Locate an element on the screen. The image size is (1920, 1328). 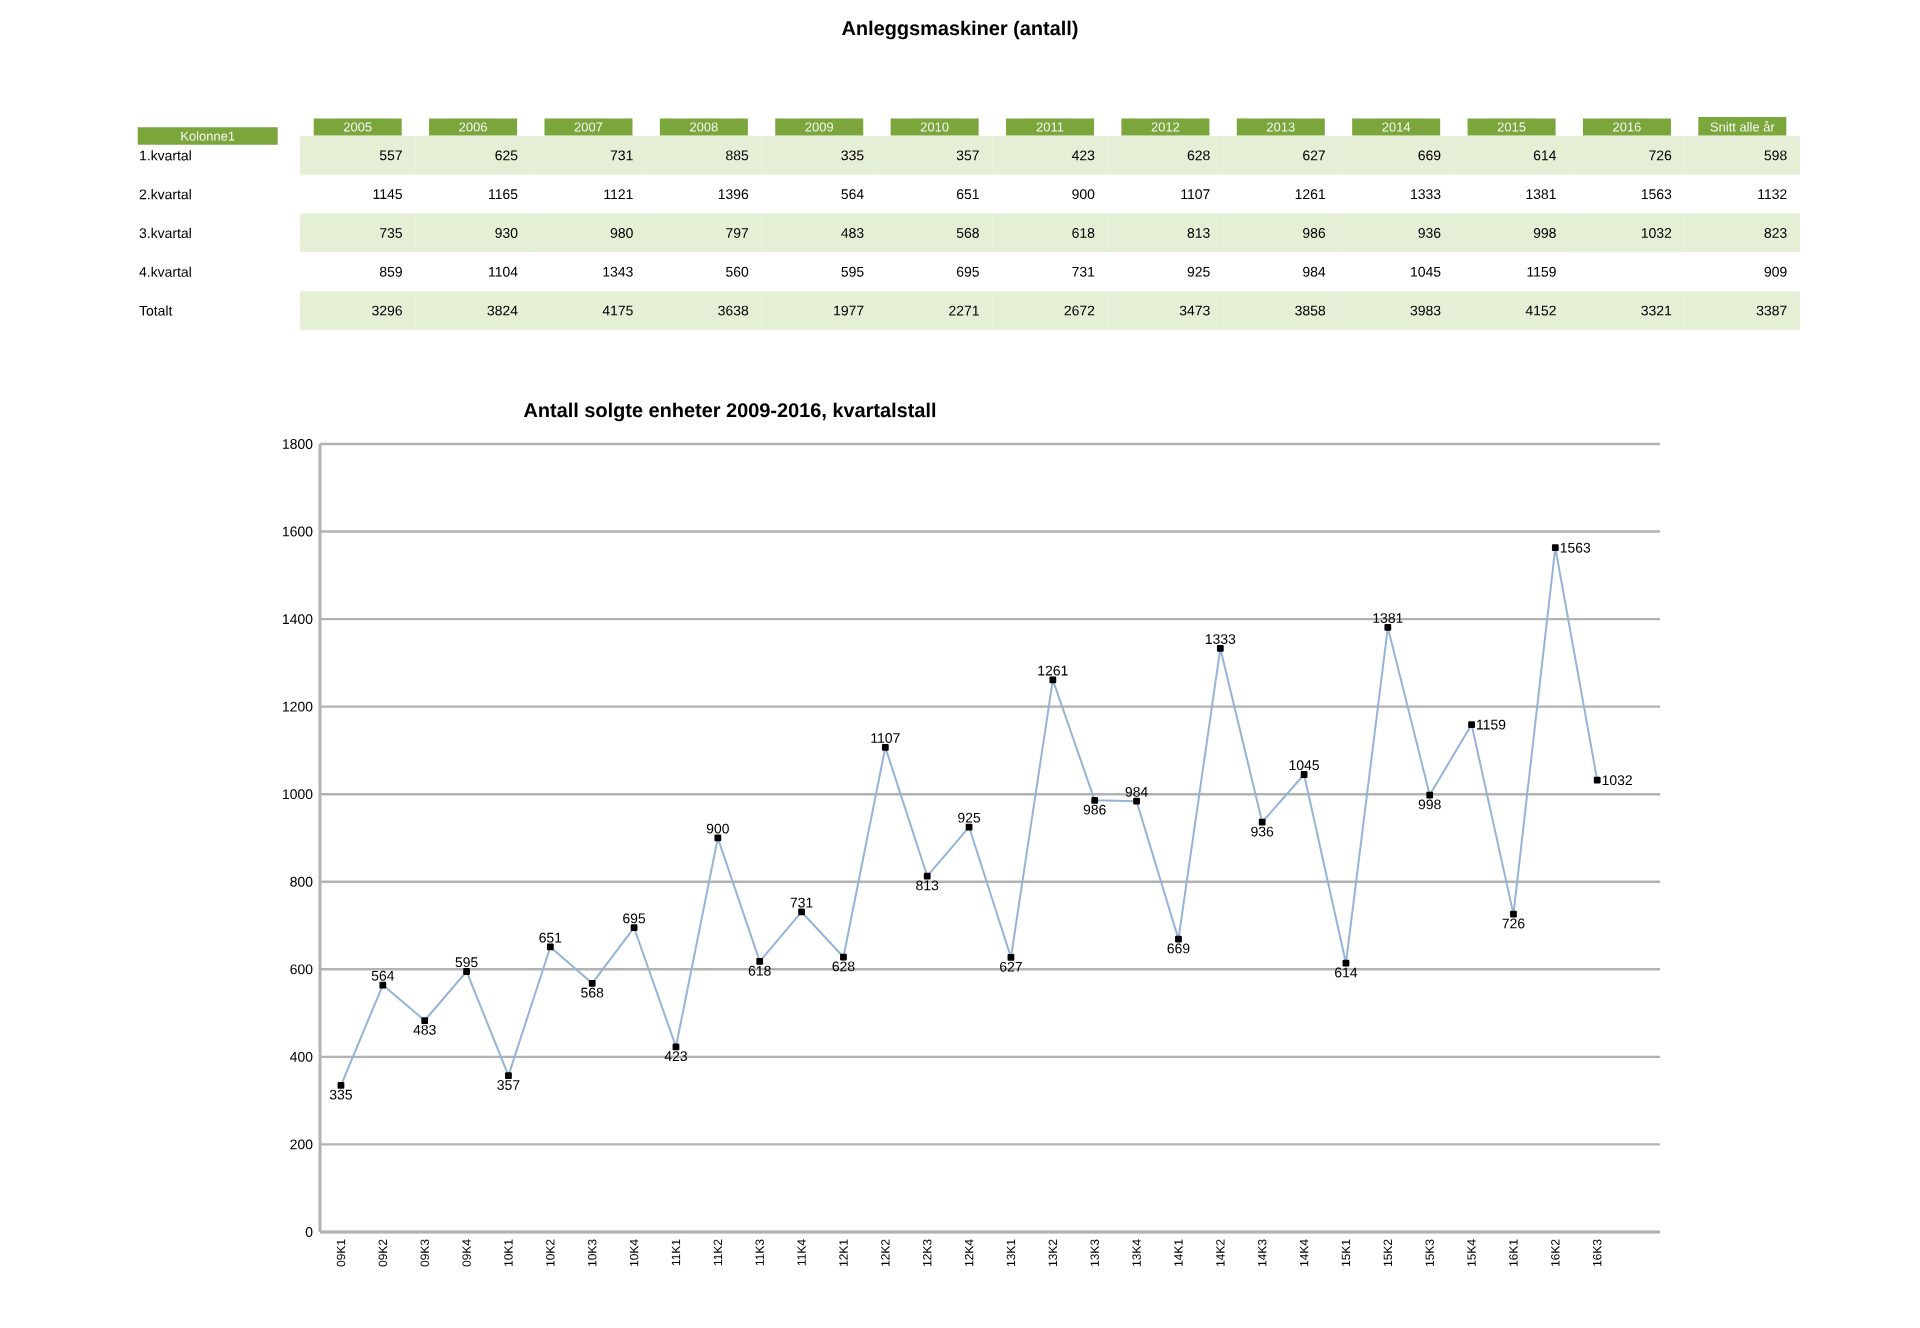
chart-title: Antall solgte enheter 2009-2016, kvartalstall is located at coordinates (729, 412).